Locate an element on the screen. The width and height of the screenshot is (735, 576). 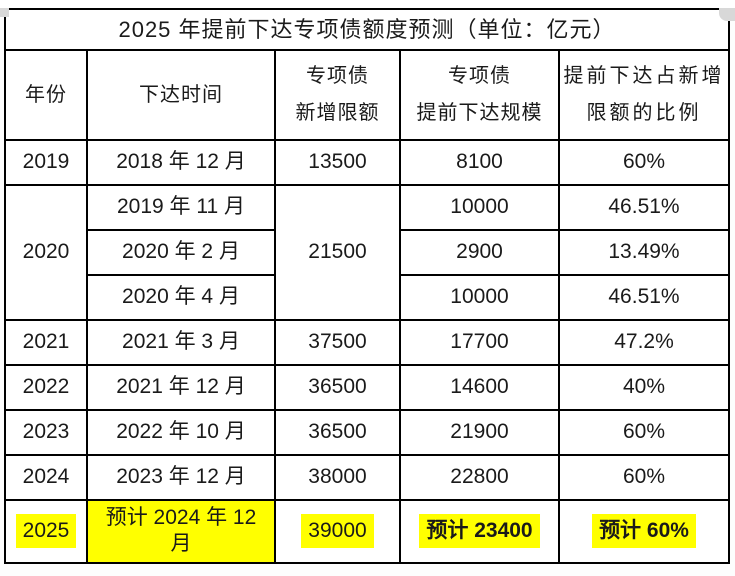
highlighted-value: 39000 is located at coordinates (337, 531).